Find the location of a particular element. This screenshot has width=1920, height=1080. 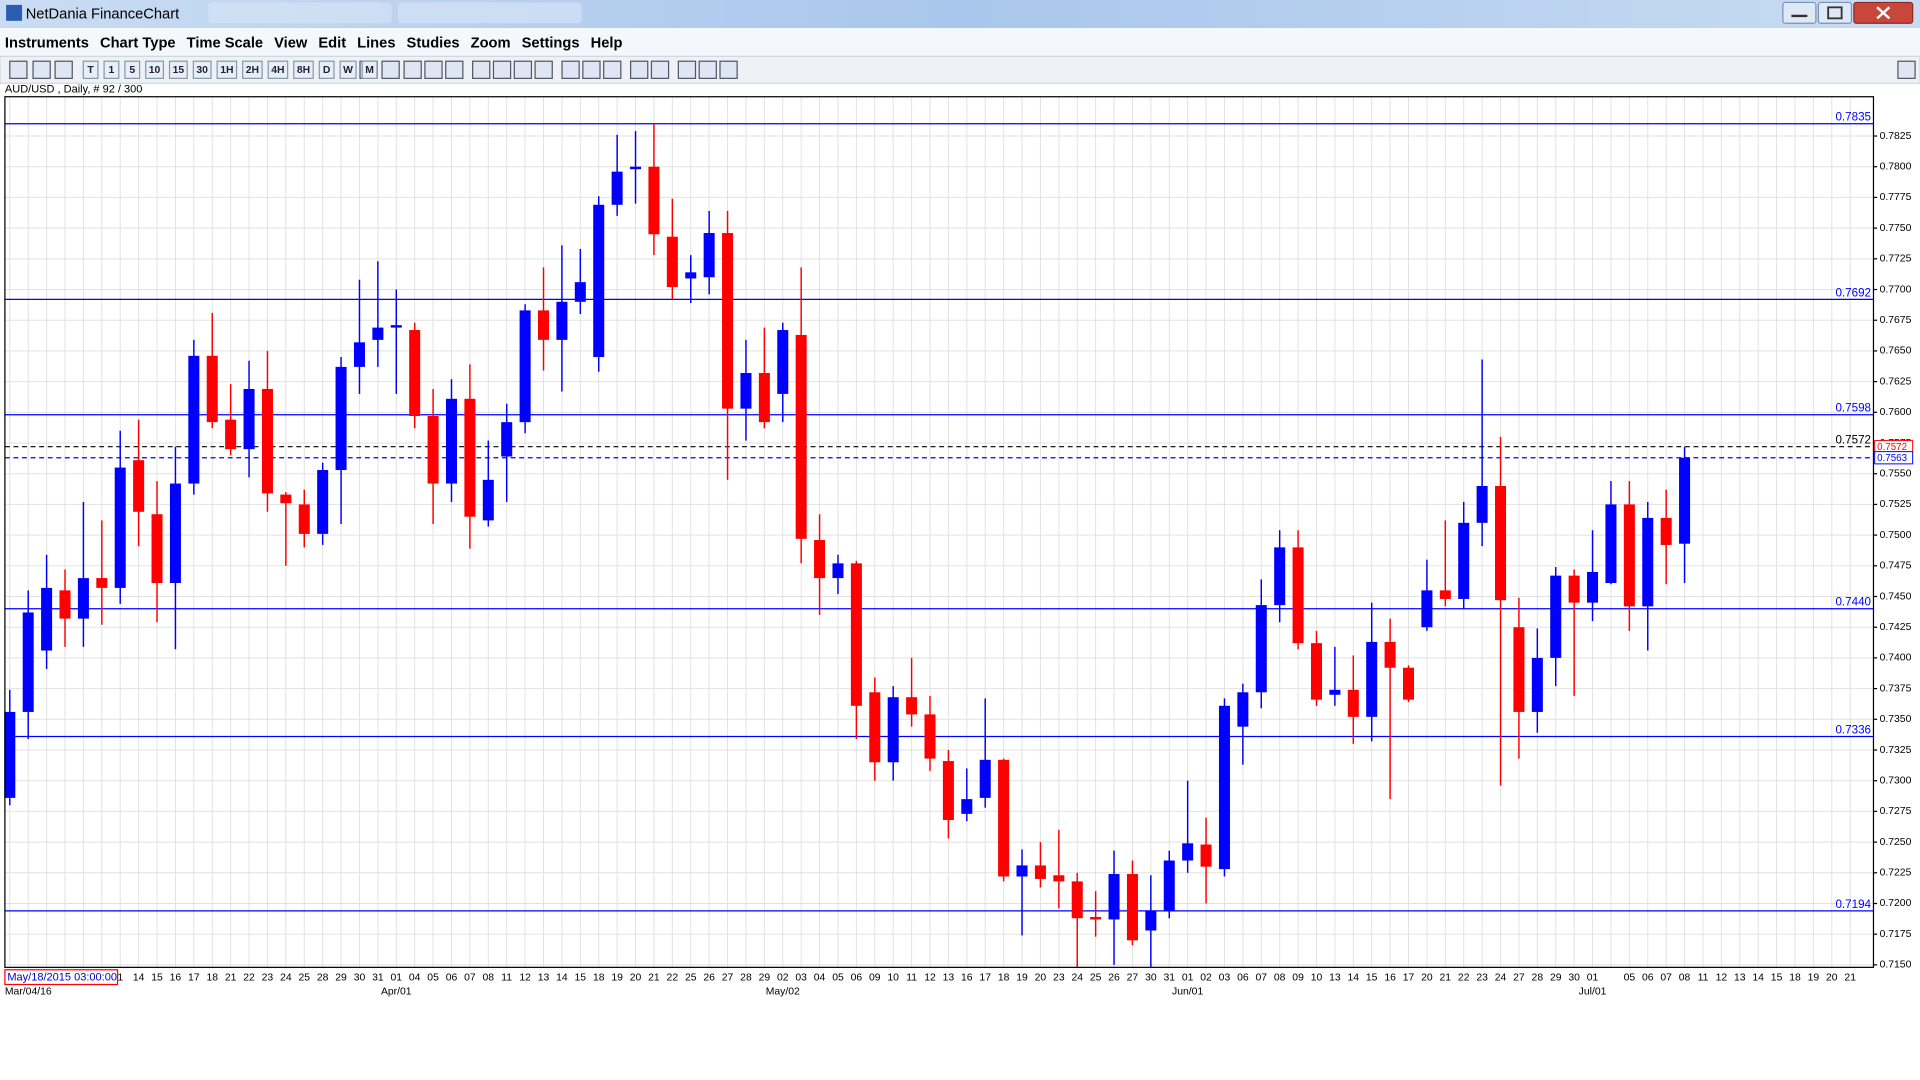

y-tick-label: 0.7250 is located at coordinates (1896, 842).